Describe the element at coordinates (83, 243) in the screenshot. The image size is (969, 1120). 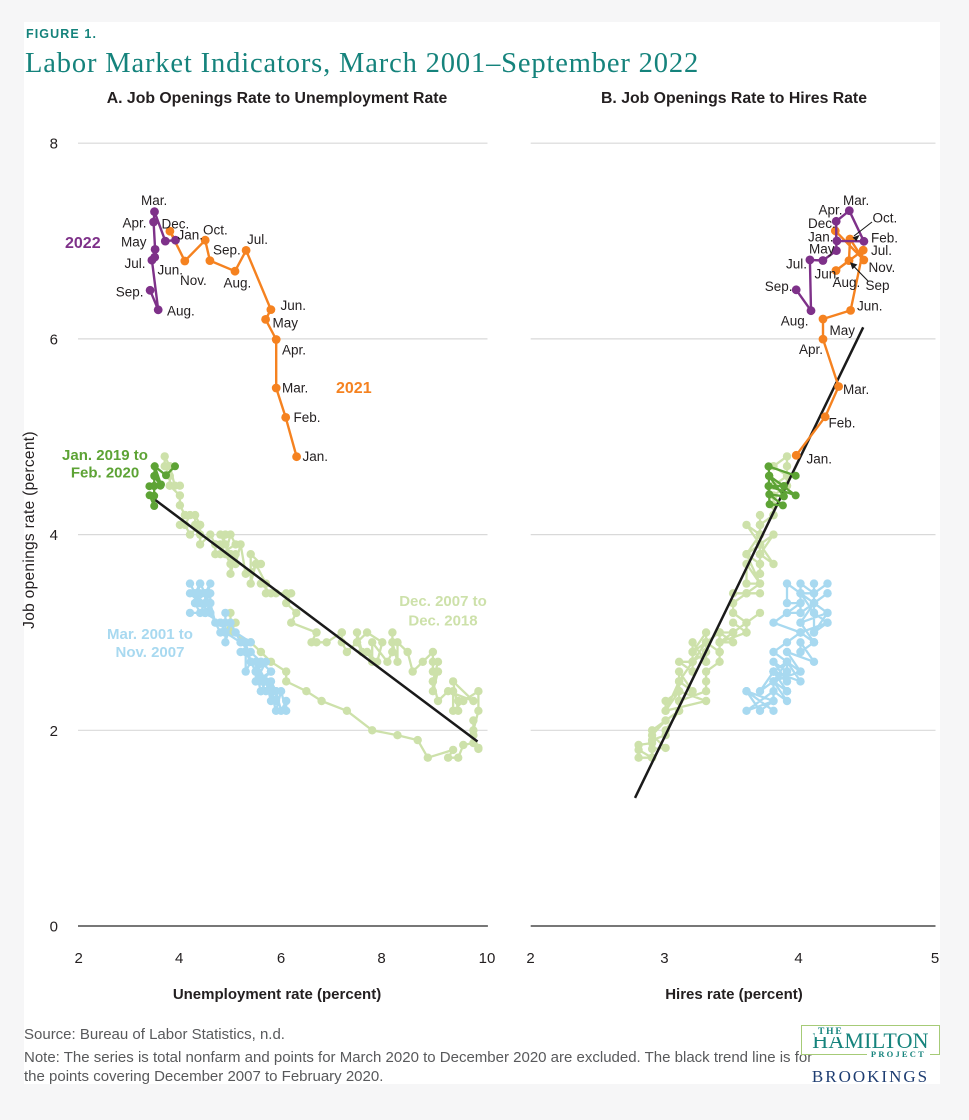
I see `svg-text: 2022` at that location.